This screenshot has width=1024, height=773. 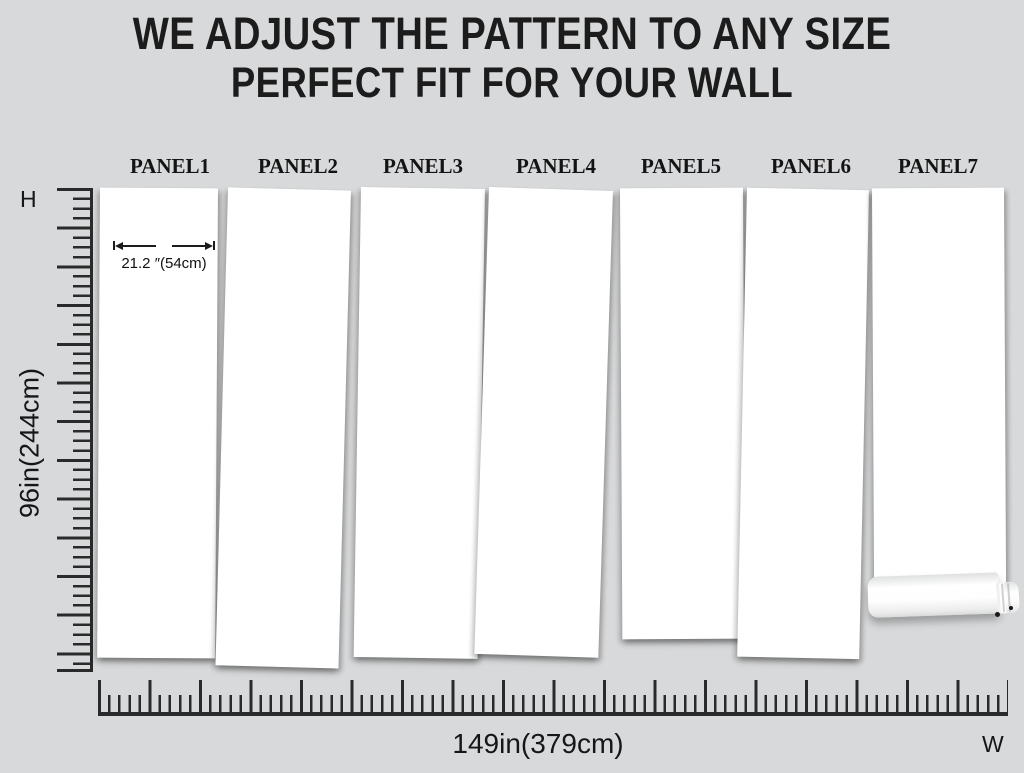 What do you see at coordinates (938, 166) in the screenshot?
I see `panel-label-7: PANEL7` at bounding box center [938, 166].